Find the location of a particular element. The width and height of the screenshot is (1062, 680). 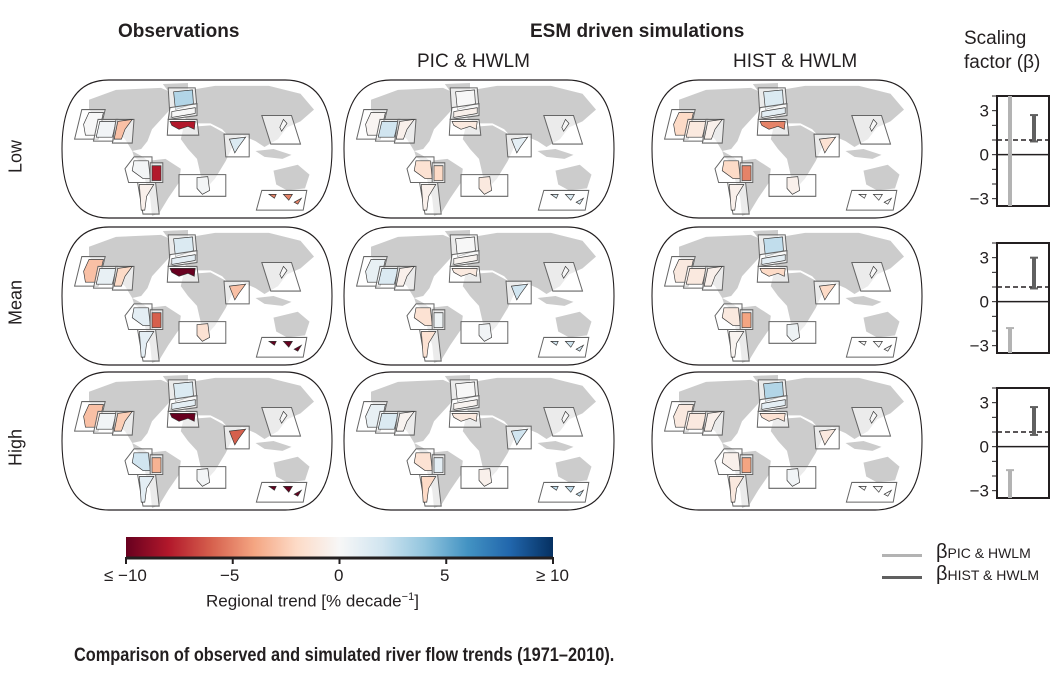

scaling-tick-label: −3 is located at coordinates (979, 199).